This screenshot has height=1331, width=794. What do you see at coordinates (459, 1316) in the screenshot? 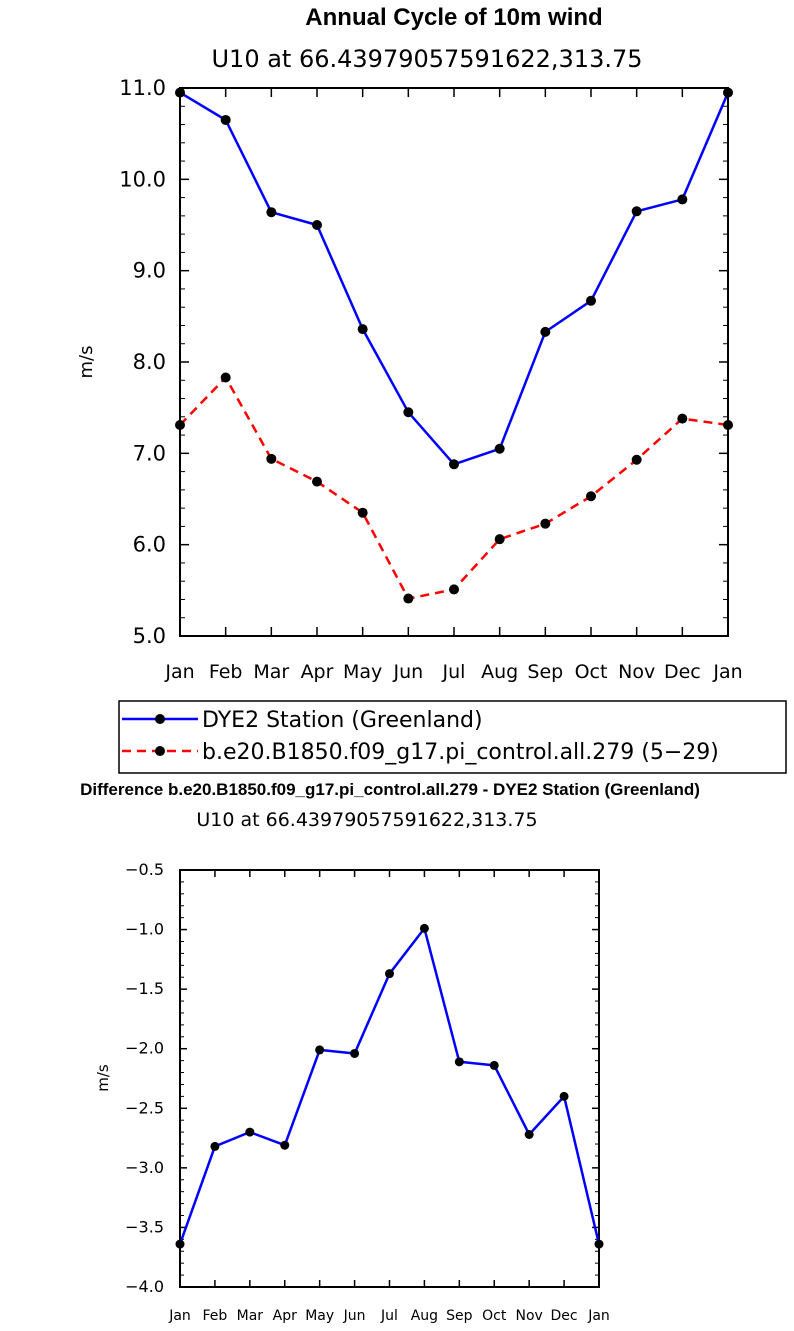
I see `chart2-xtick-label: Sep` at bounding box center [459, 1316].